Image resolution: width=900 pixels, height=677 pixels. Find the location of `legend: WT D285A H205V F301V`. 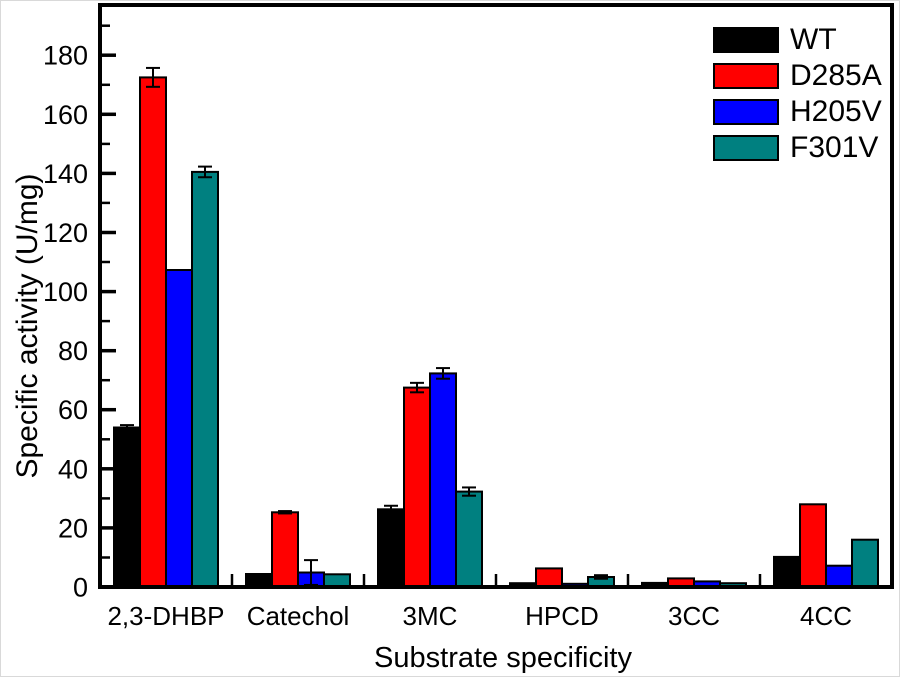

legend: WT D285A H205V F301V is located at coordinates (797, 94).